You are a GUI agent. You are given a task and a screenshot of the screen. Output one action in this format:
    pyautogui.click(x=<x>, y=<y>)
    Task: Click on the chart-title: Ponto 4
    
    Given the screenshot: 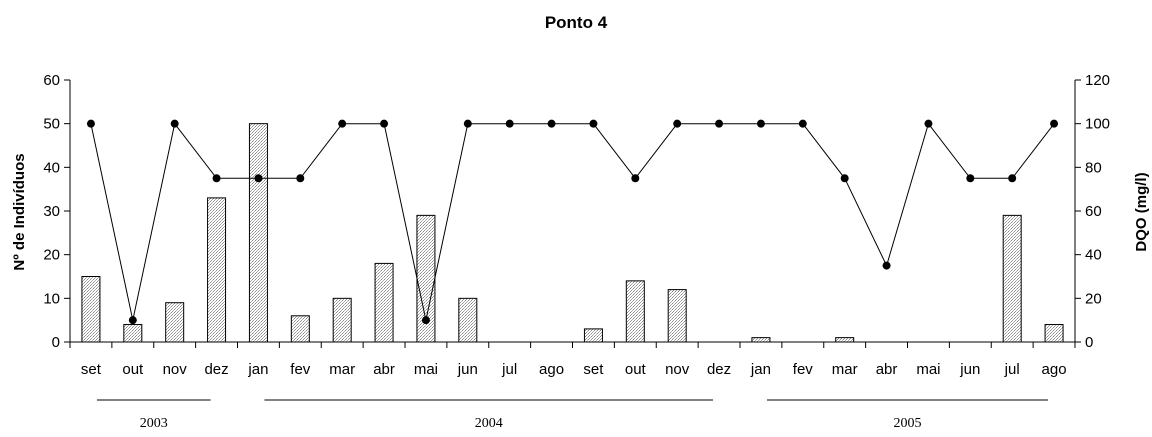 What is the action you would take?
    pyautogui.click(x=576, y=22)
    